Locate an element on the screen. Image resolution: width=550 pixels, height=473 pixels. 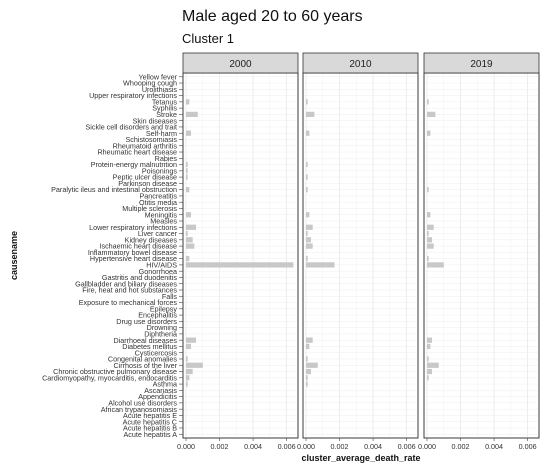
y-tick-label: Meningitis is located at coordinates (161, 214).